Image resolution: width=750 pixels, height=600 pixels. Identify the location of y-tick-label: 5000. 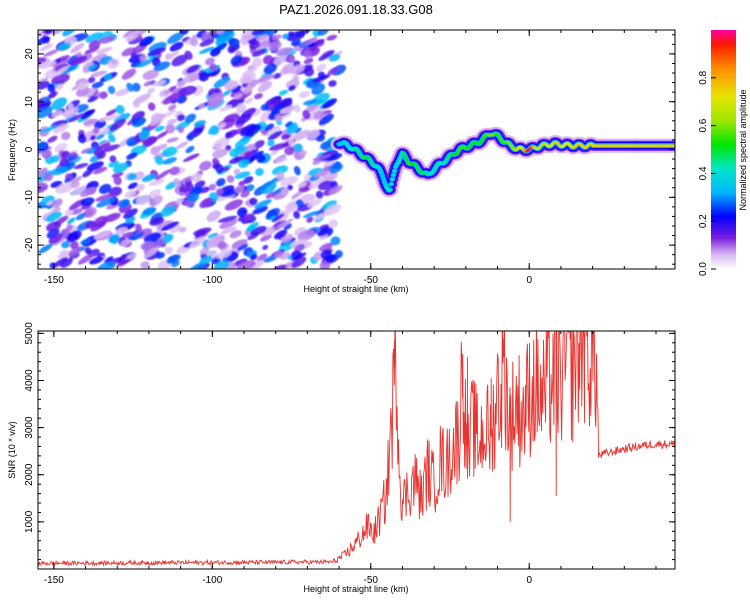
(29, 333).